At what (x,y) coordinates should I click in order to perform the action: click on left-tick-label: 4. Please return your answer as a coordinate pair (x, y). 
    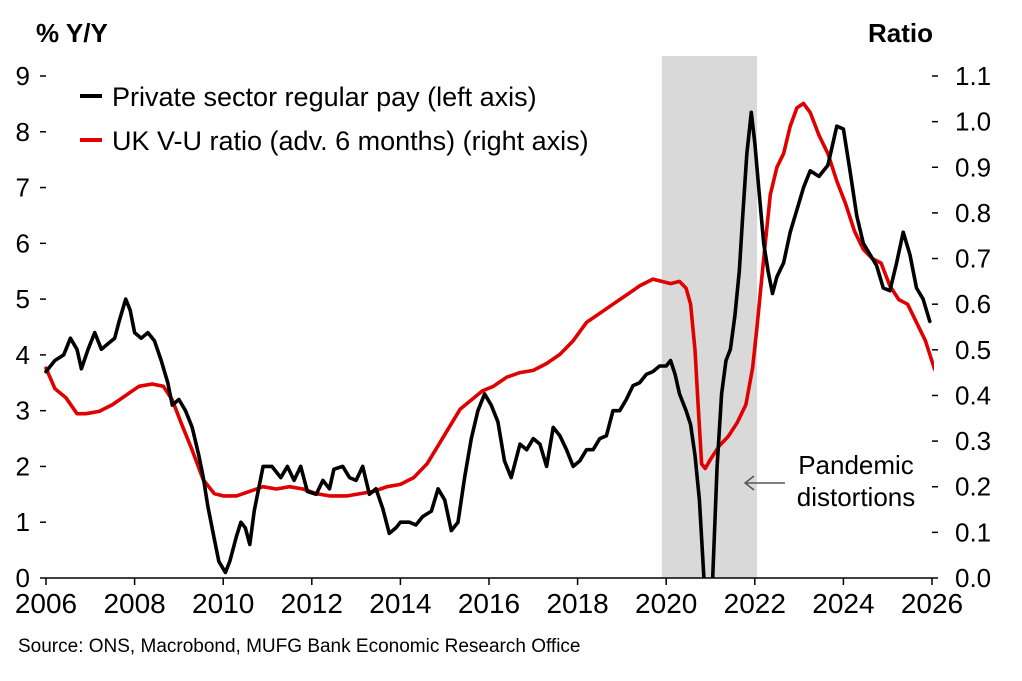
    Looking at the image, I should click on (23, 355).